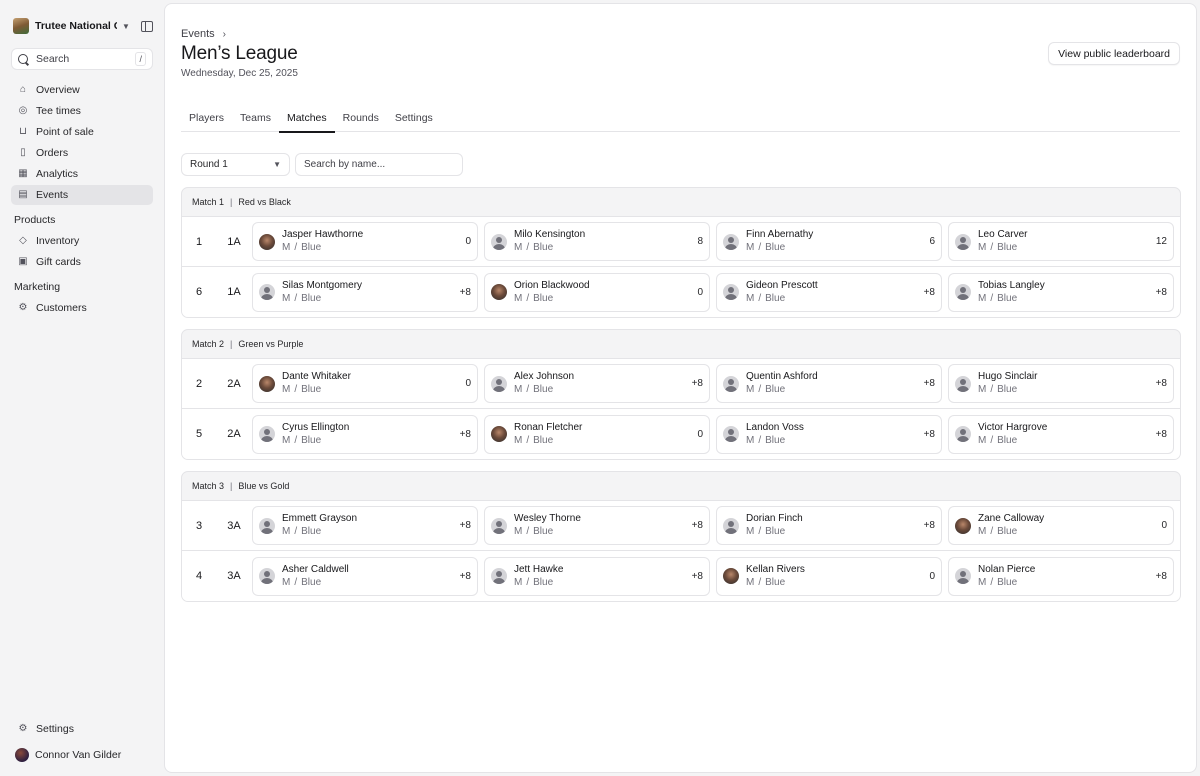  What do you see at coordinates (597, 525) in the screenshot?
I see `player-card: Wesley Thorne M / Blue +8` at bounding box center [597, 525].